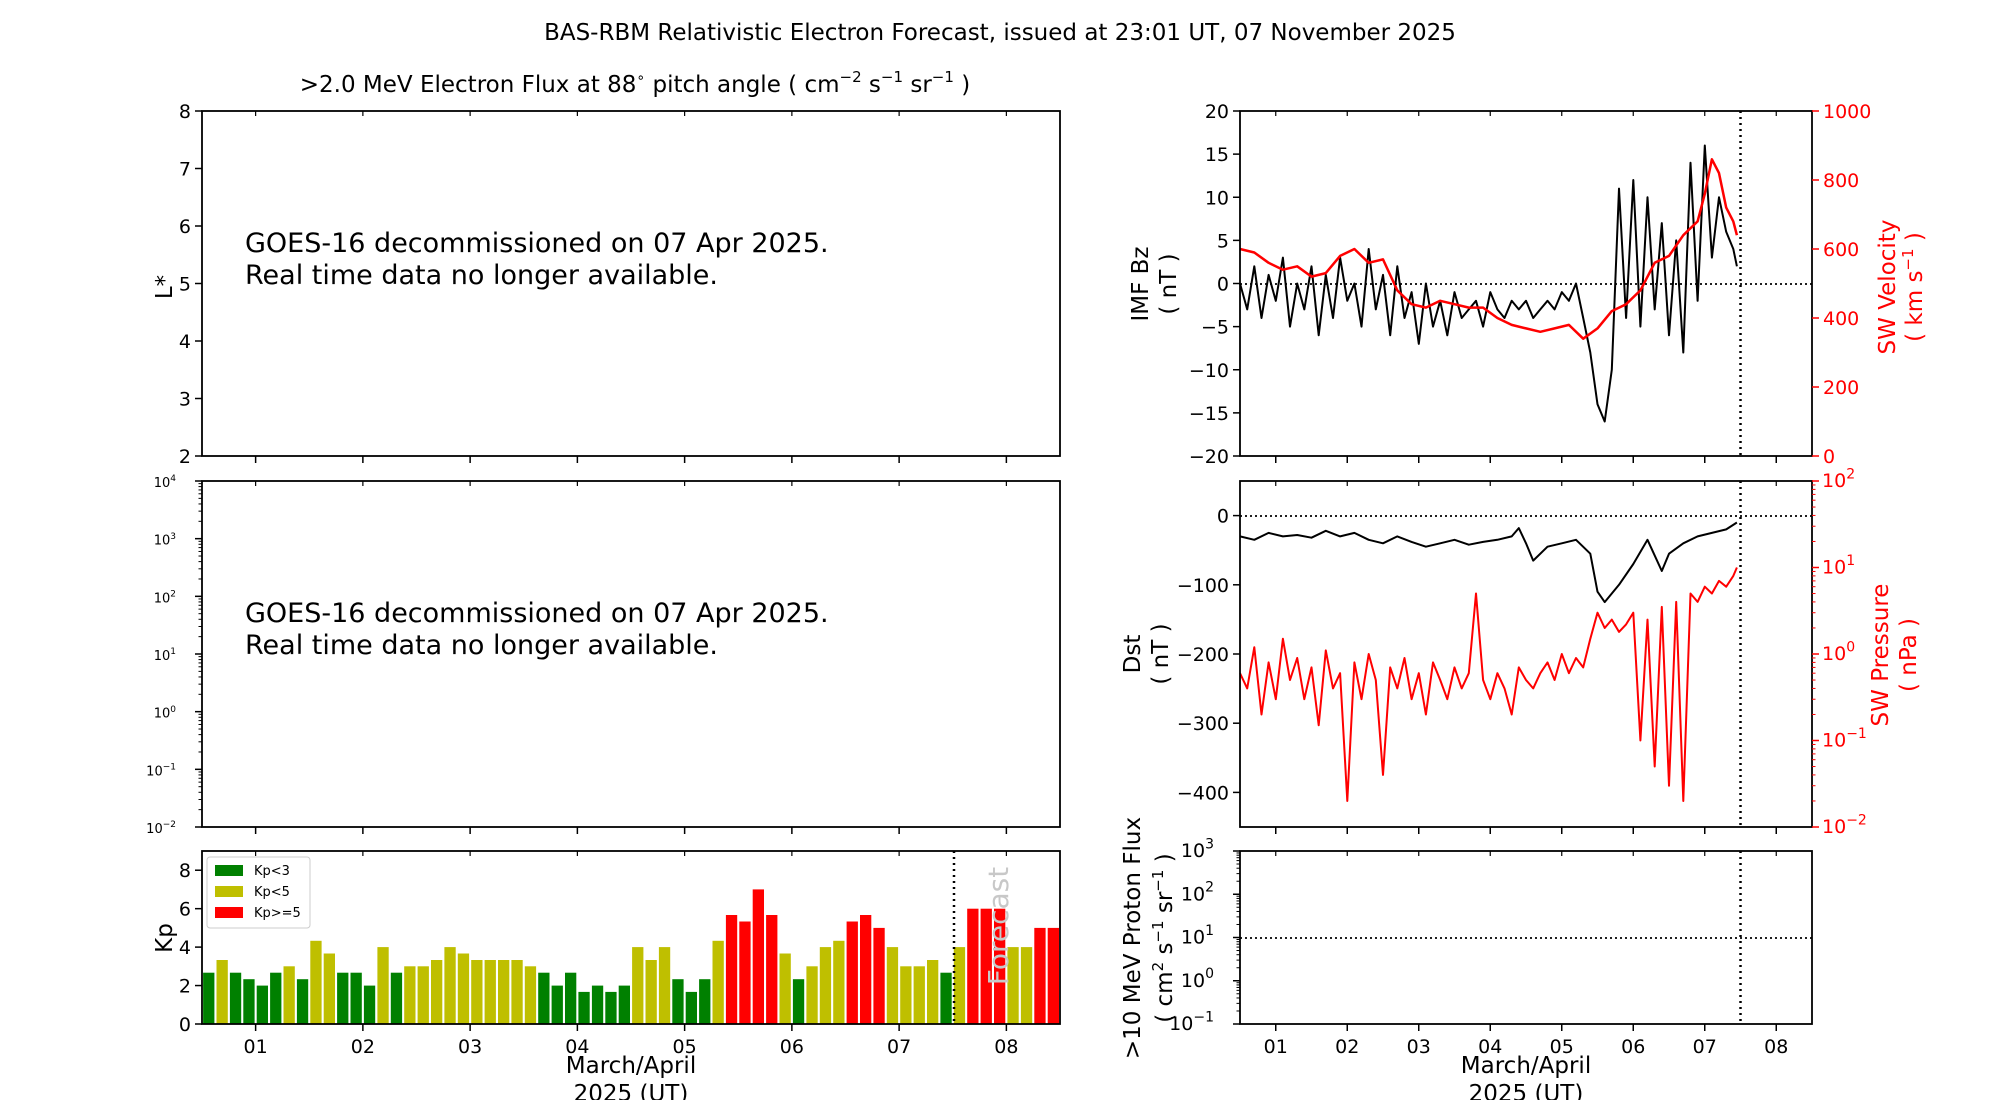  What do you see at coordinates (165, 482) in the screenshot?
I see `flux-yticks-label: 10⁴` at bounding box center [165, 482].